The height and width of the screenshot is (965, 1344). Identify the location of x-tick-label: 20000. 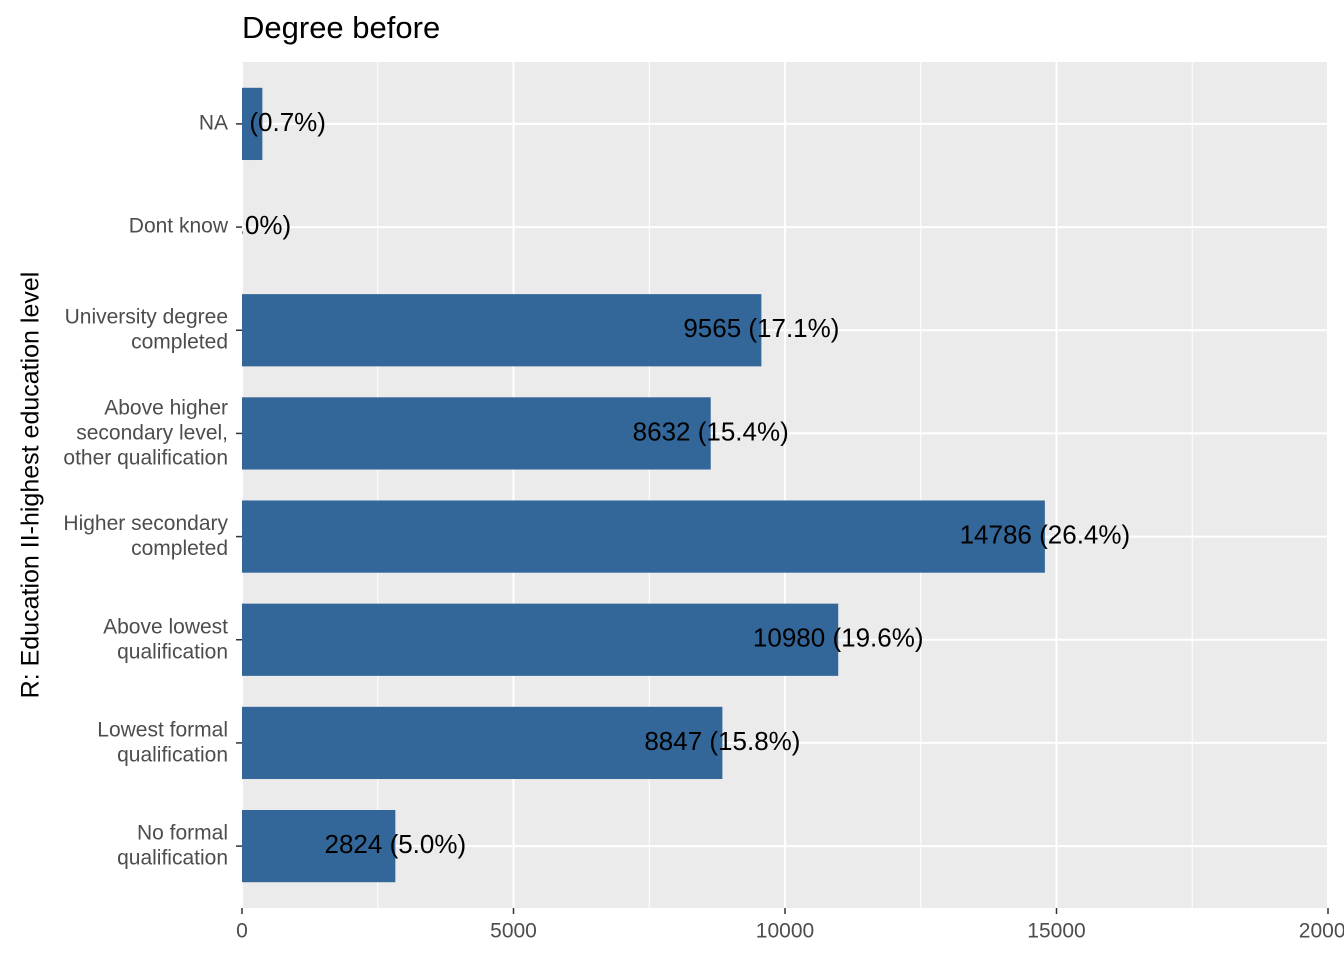
(1321, 931).